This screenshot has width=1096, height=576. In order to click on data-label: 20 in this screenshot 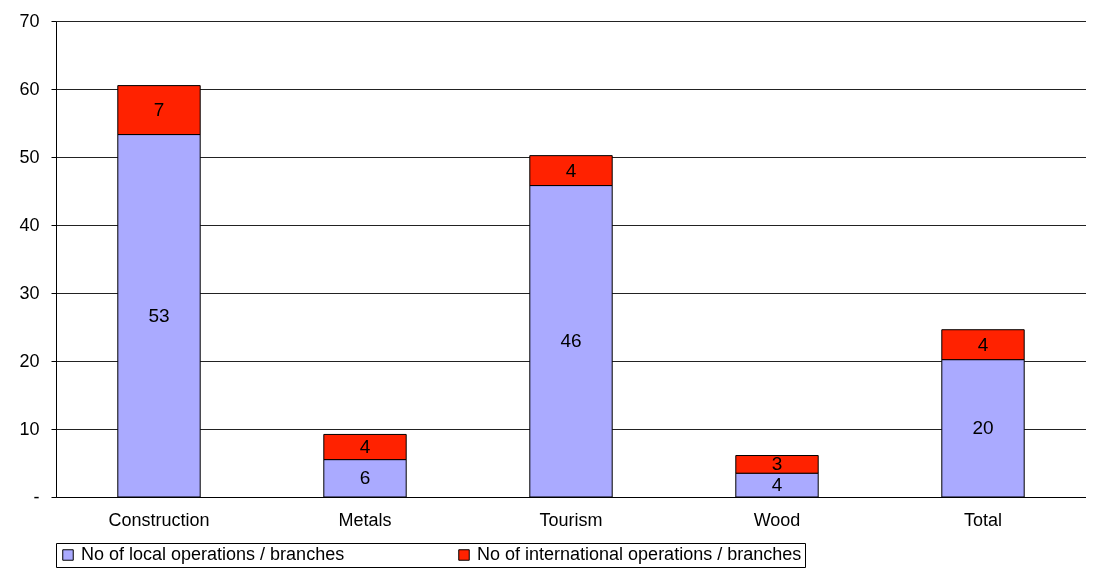, I will do `click(983, 428)`.